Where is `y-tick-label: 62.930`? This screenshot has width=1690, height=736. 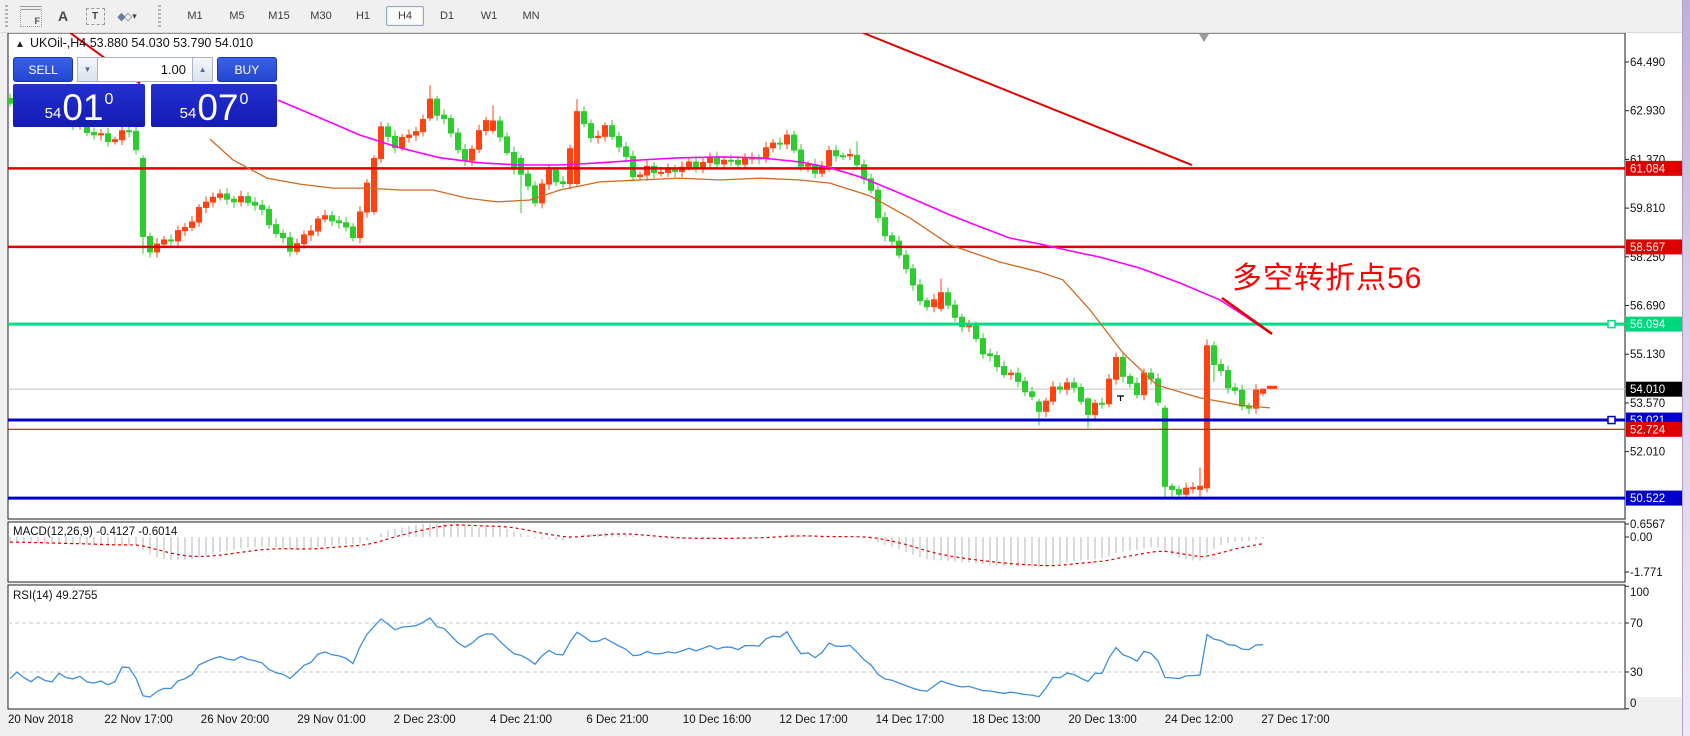 y-tick-label: 62.930 is located at coordinates (1647, 112).